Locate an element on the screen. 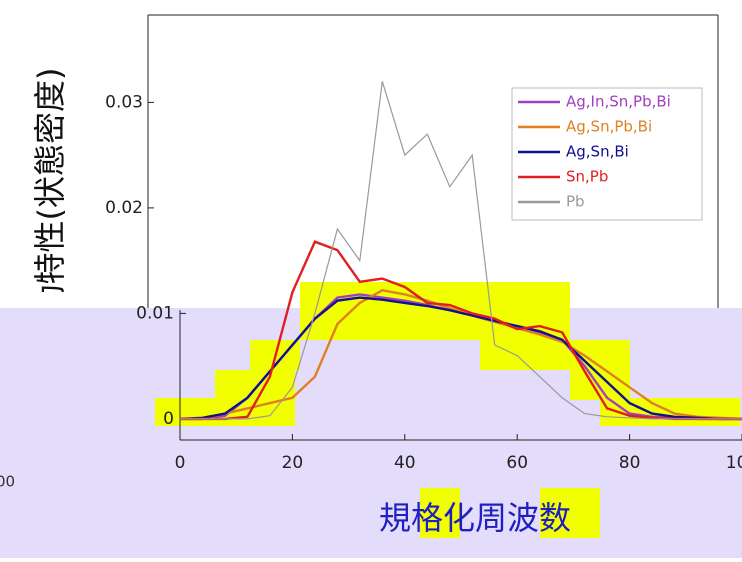 The image size is (742, 562). x-tick-label: 0 is located at coordinates (180, 463).